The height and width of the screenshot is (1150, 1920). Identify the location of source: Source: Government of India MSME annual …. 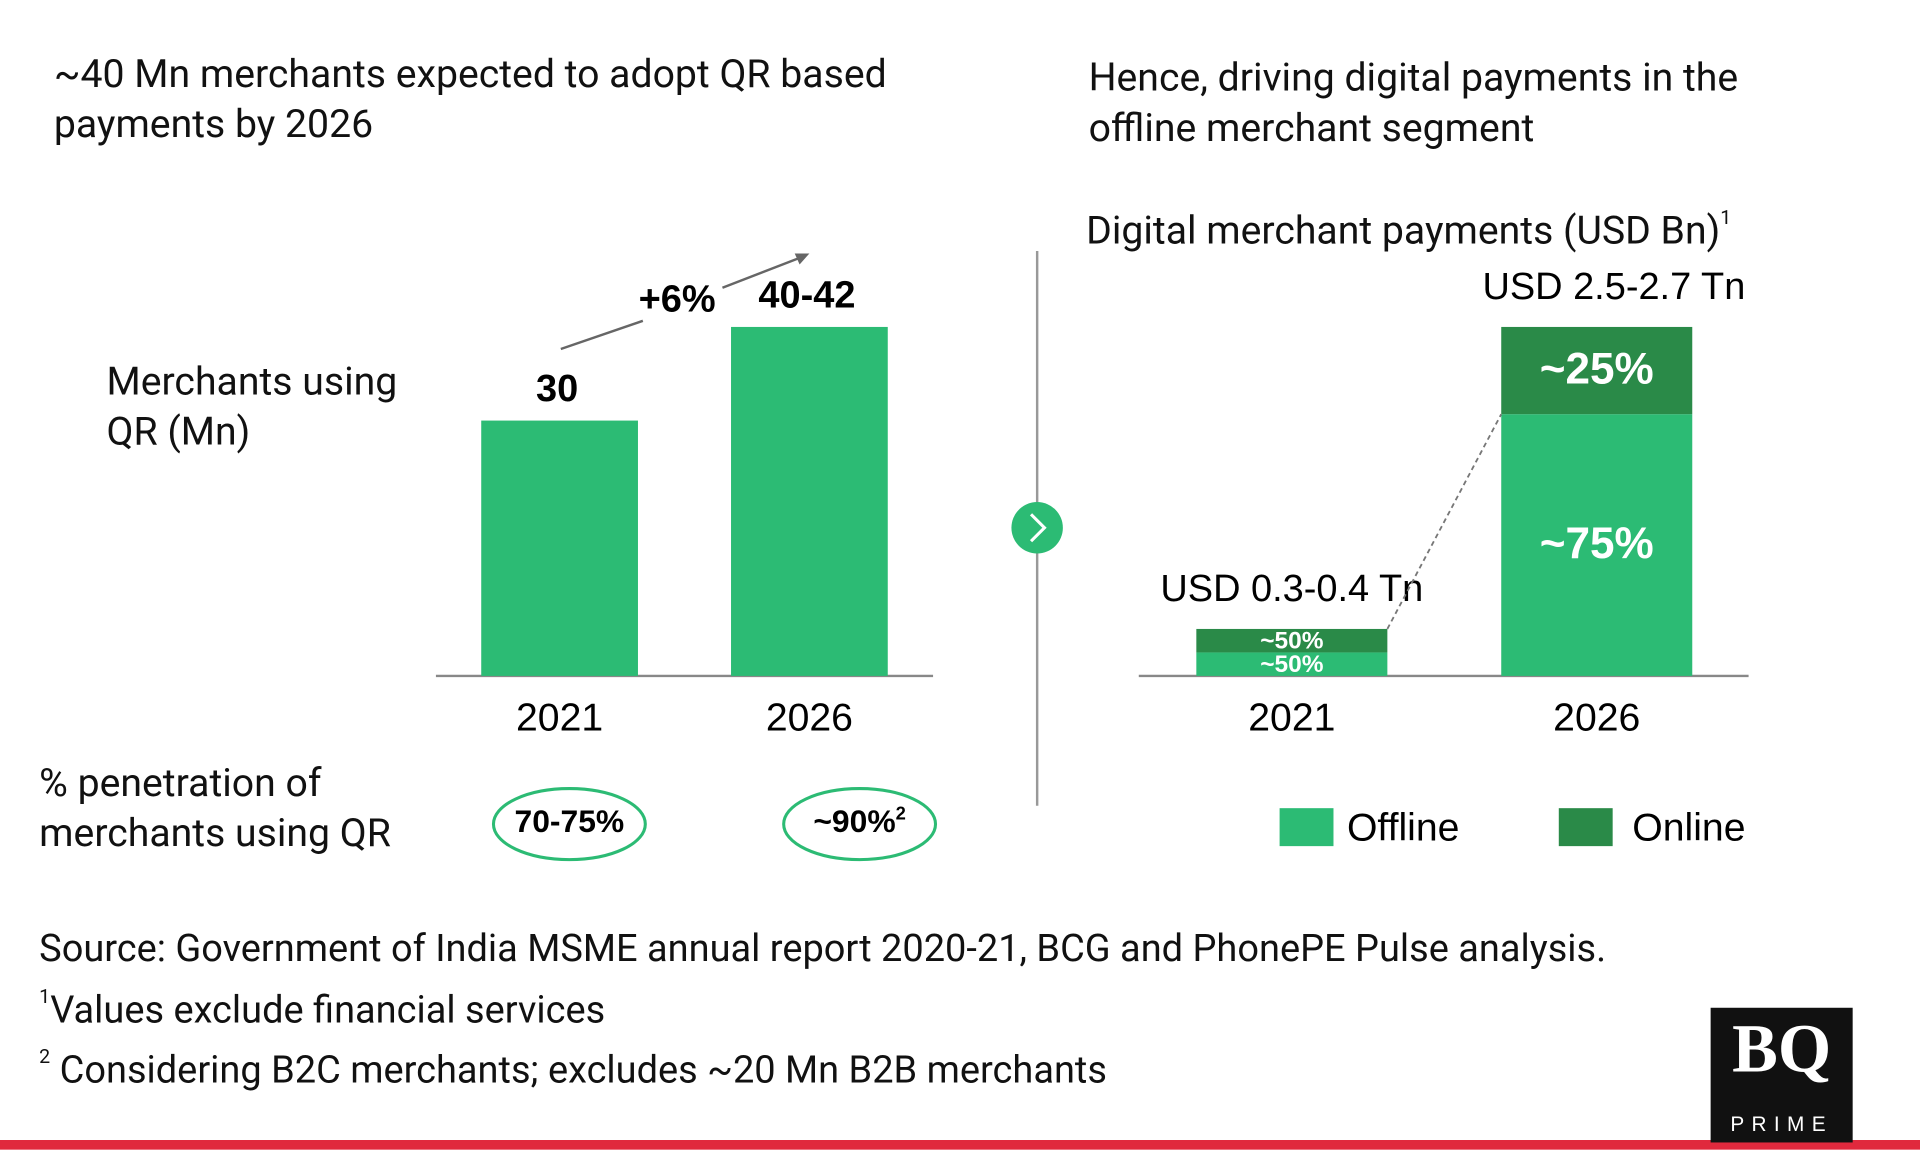
(823, 948).